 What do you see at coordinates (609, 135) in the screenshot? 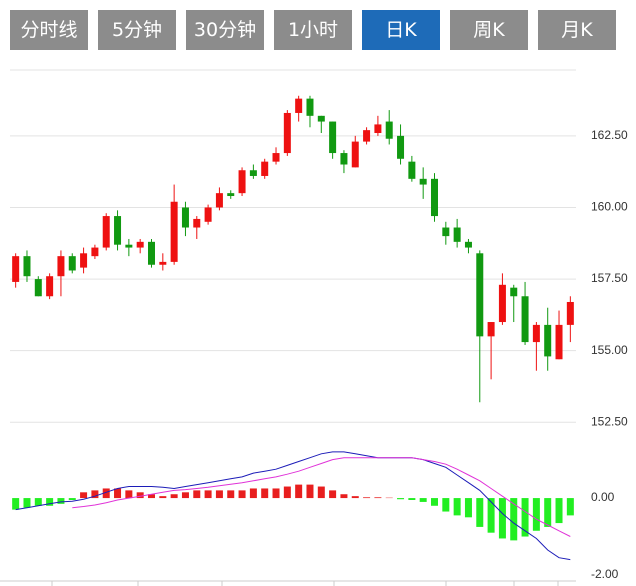
I see `y-tick-label: 162.50` at bounding box center [609, 135].